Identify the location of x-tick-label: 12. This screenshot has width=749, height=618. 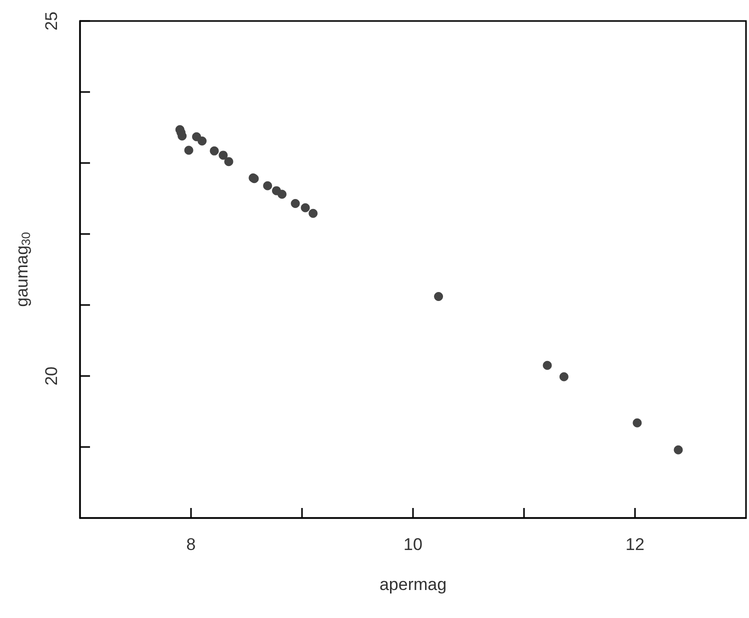
(635, 544).